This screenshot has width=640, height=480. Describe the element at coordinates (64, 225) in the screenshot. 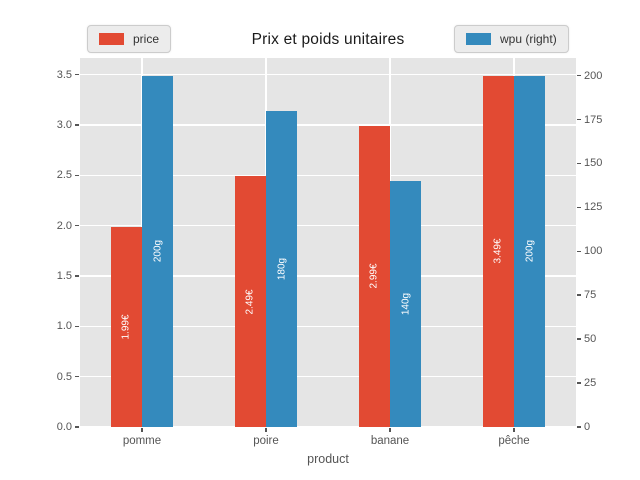

I see `y-tick-label-left: 2.0` at that location.